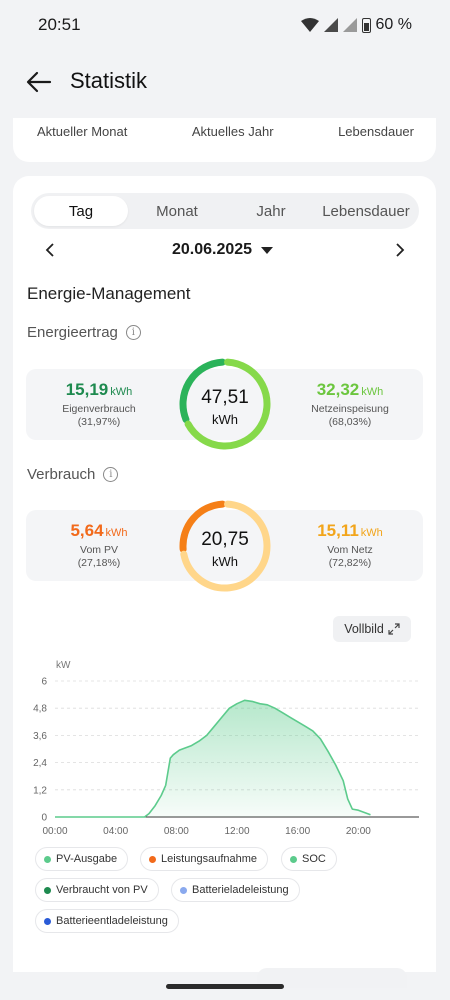 Image resolution: width=450 pixels, height=1000 pixels. What do you see at coordinates (40, 709) in the screenshot?
I see `y-tick-label: 4,8` at bounding box center [40, 709].